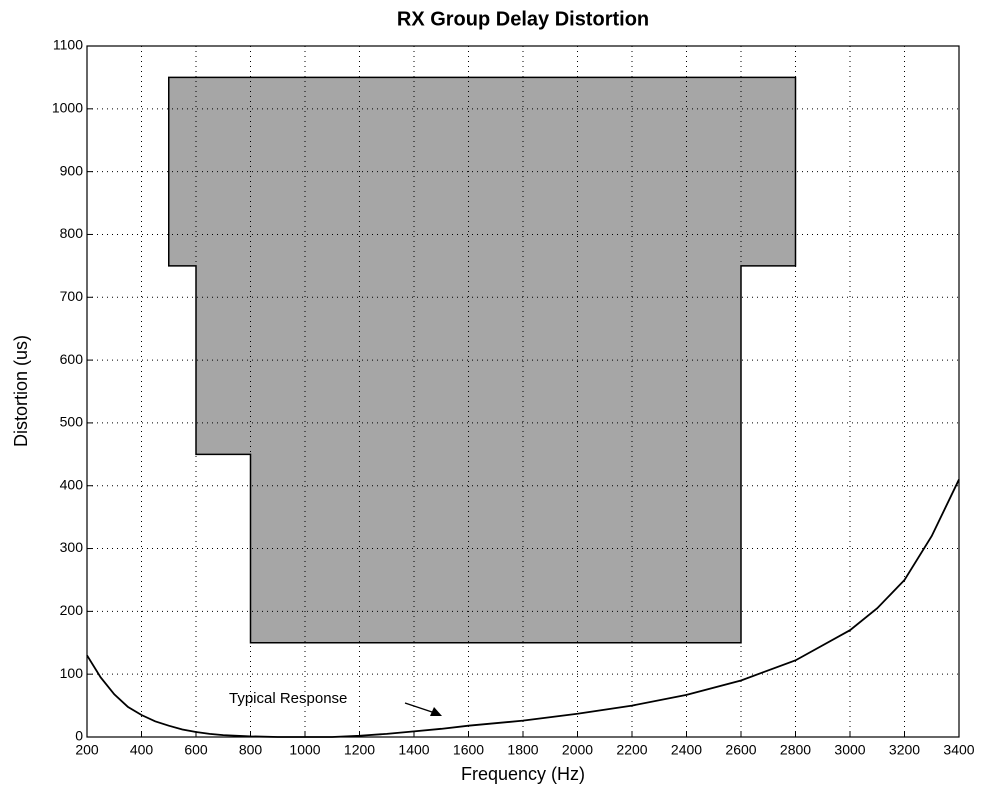  Describe the element at coordinates (468, 750) in the screenshot. I see `x-tick-label: 1600` at that location.